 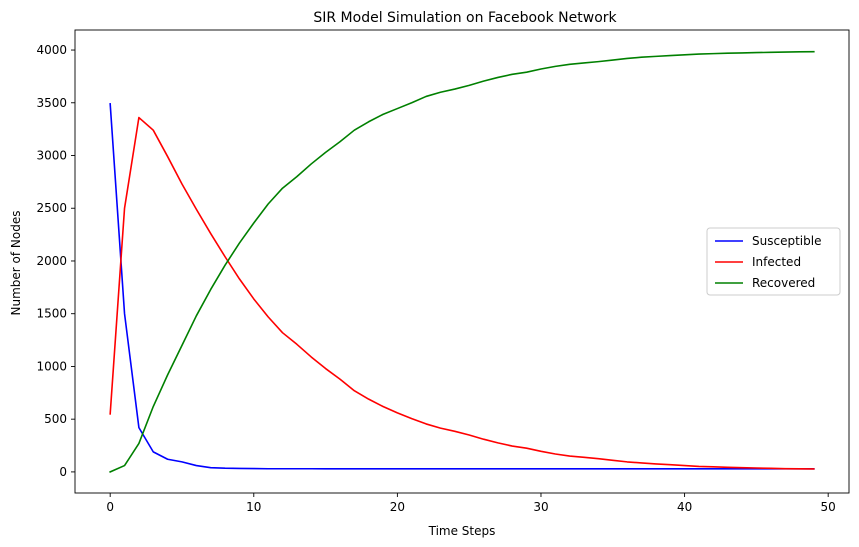 What do you see at coordinates (828, 507) in the screenshot?
I see `x-tick-label: 50` at bounding box center [828, 507].